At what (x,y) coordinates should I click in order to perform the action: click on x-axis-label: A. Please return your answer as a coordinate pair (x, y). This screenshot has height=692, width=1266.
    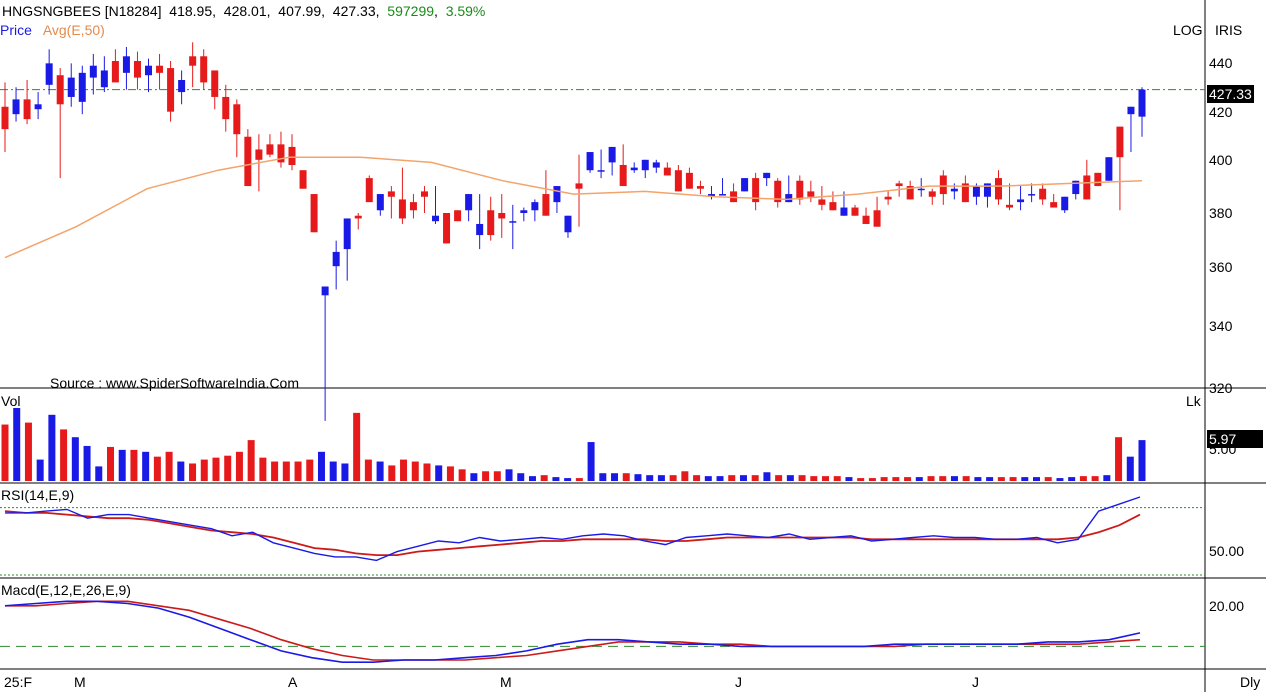
    Looking at the image, I should click on (293, 682).